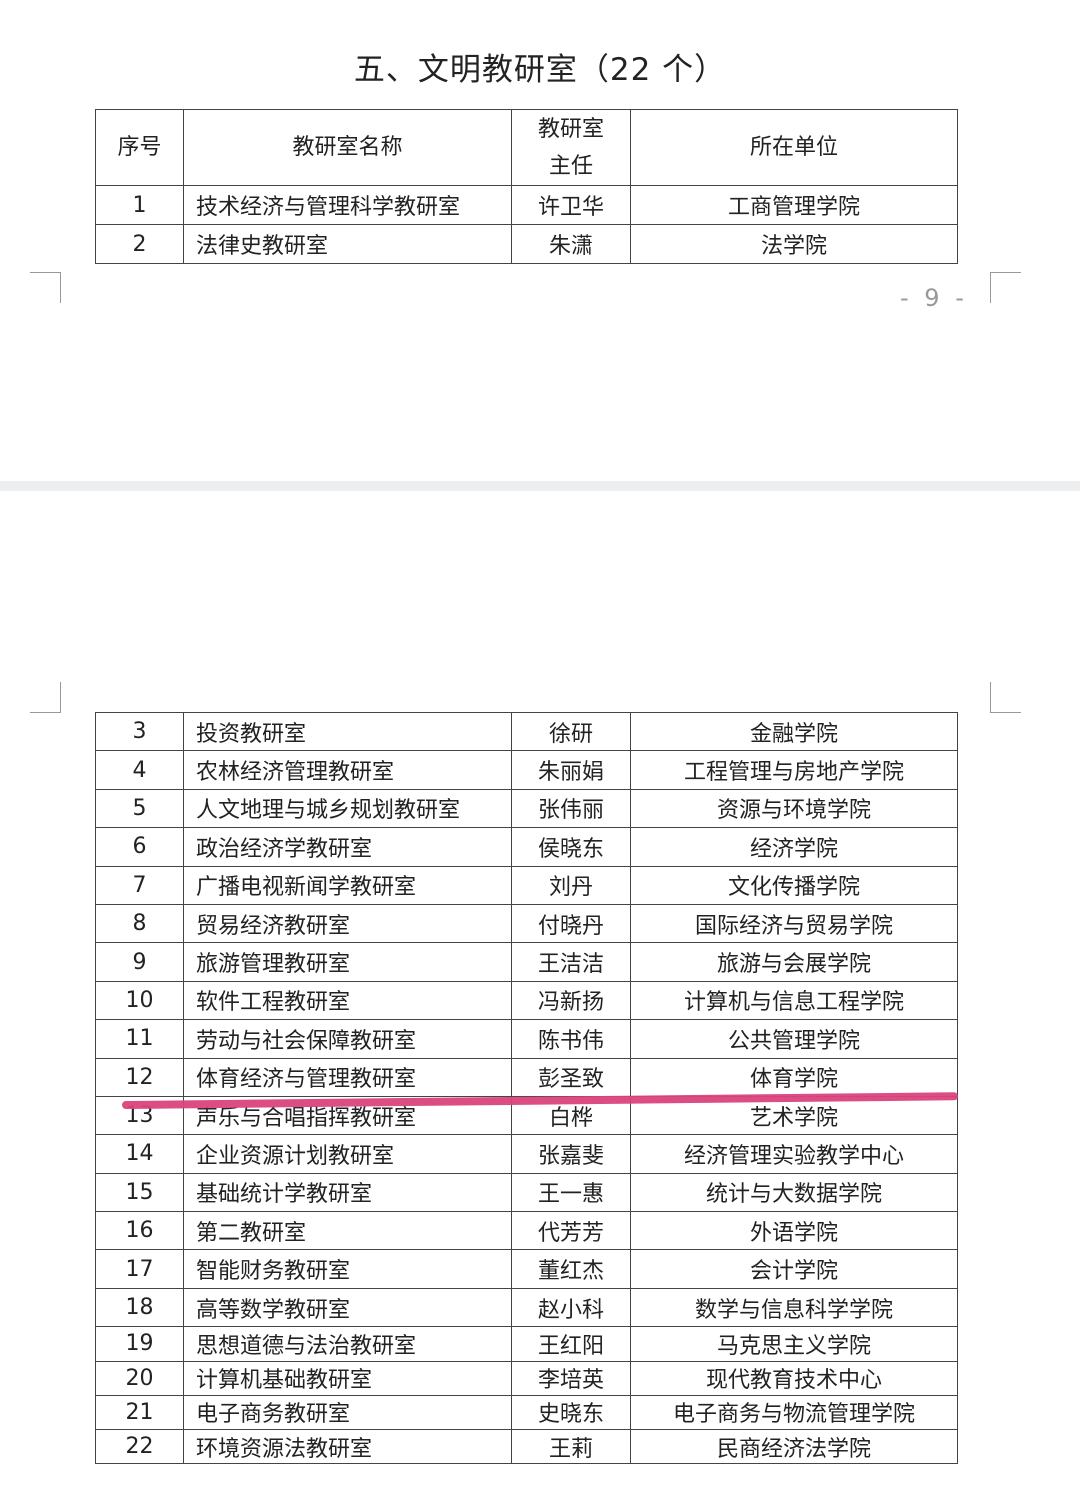  I want to click on page-number: - 9 -, so click(934, 298).